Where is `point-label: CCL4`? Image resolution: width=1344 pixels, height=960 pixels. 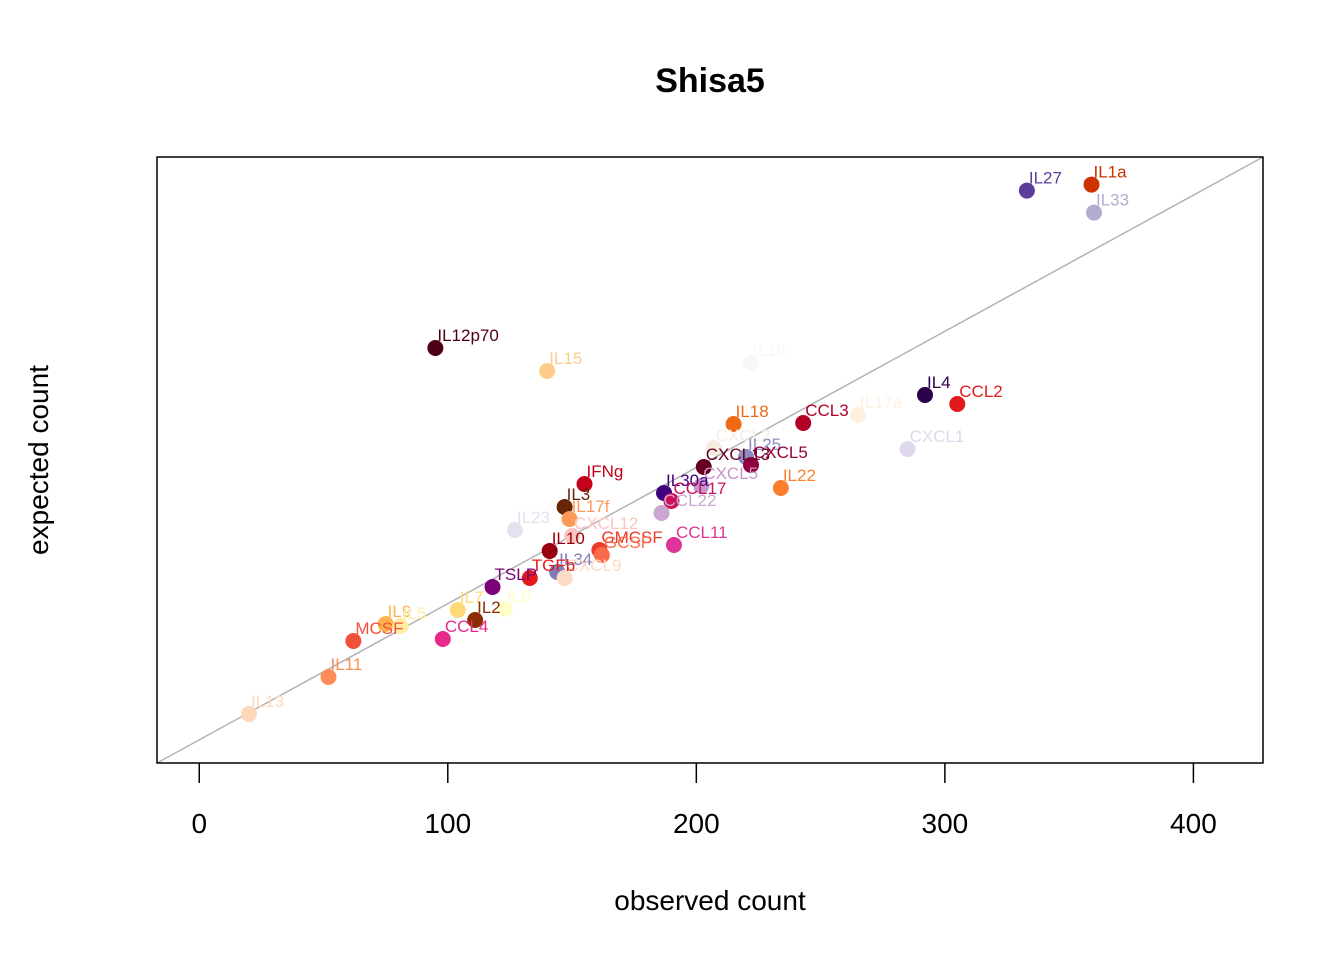 point-label: CCL4 is located at coordinates (466, 626).